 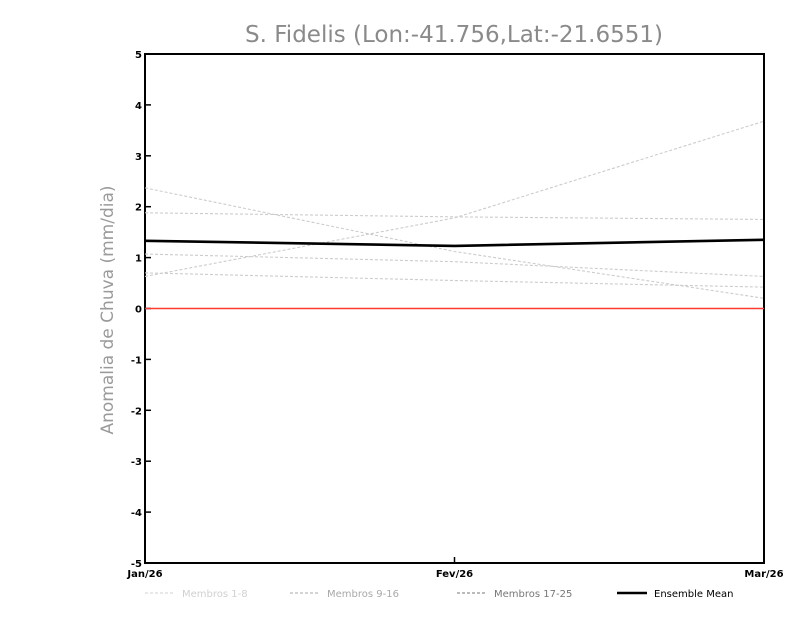 I want to click on legend-label: Ensemble Mean, so click(x=693, y=594).